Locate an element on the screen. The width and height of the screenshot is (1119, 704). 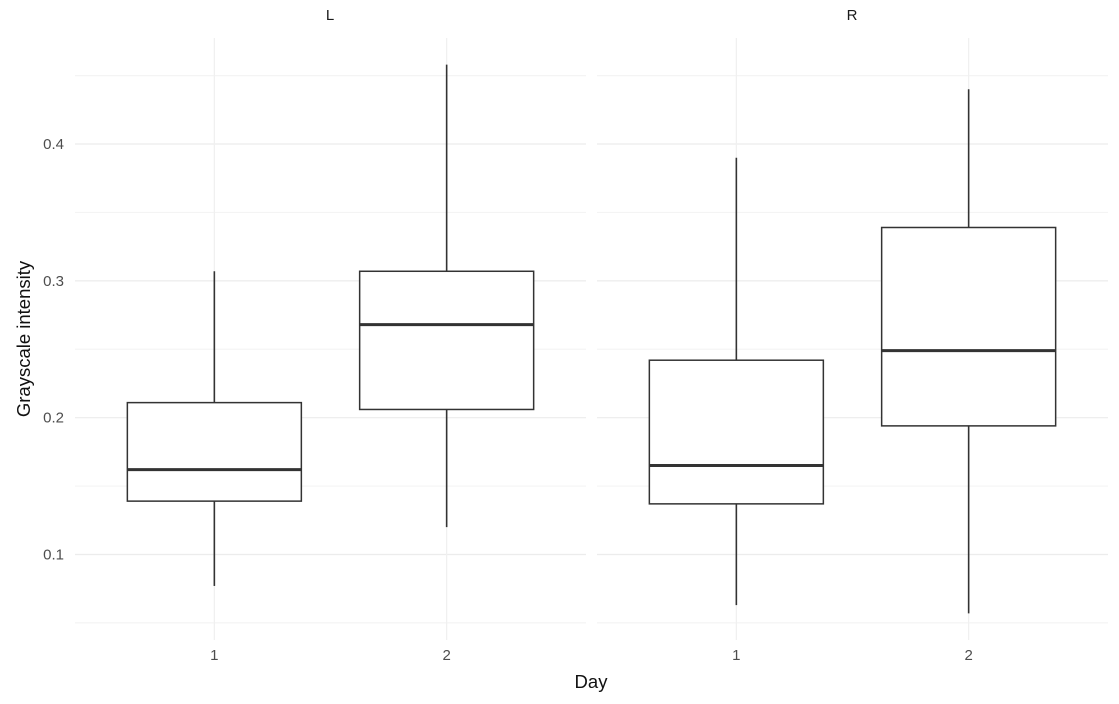
x-axis-title: Day is located at coordinates (591, 681).